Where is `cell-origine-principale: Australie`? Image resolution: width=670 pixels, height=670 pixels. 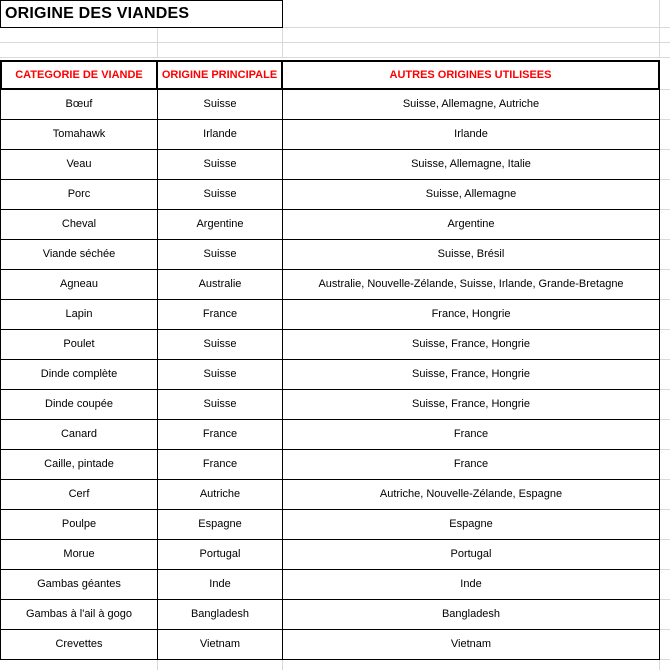
cell-origine-principale: Australie is located at coordinates (220, 285).